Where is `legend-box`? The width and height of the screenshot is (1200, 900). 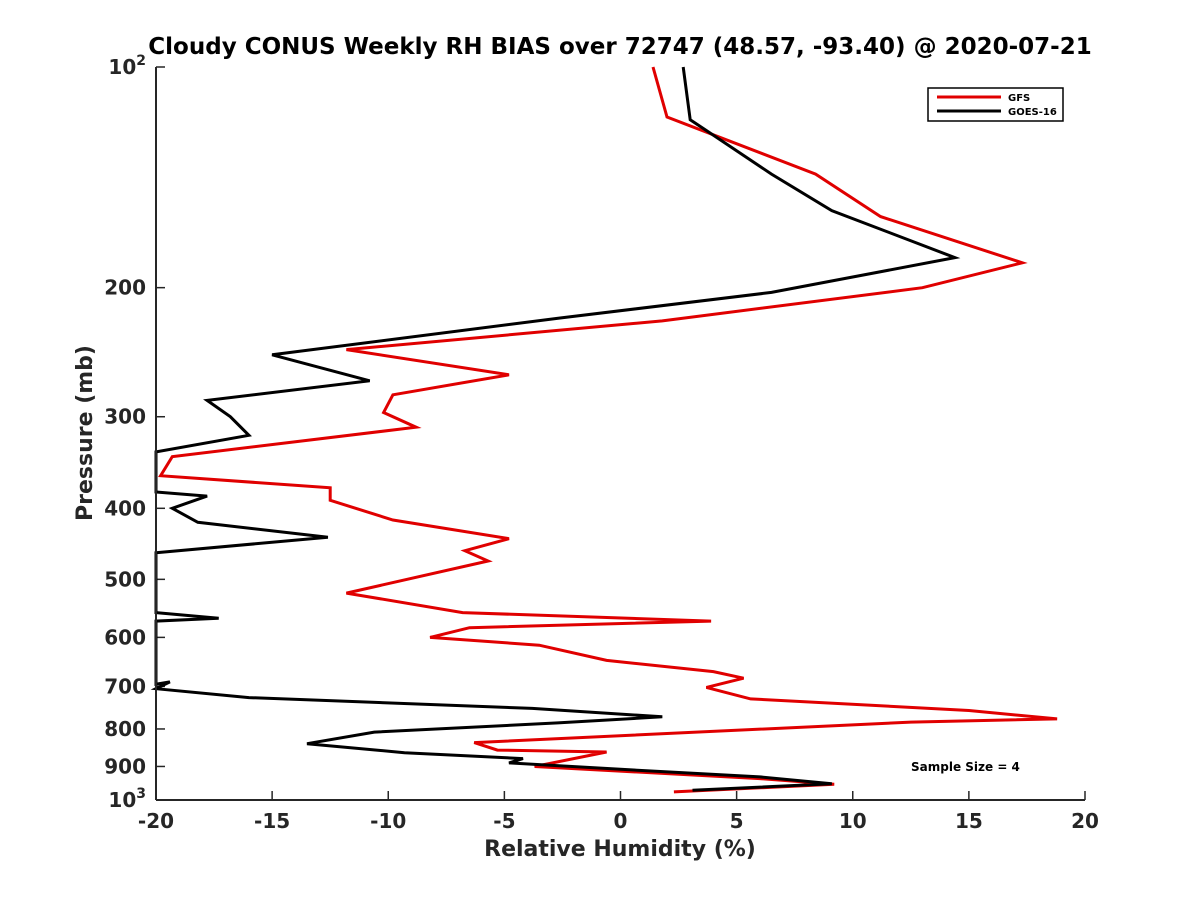
legend-box is located at coordinates (995, 104).